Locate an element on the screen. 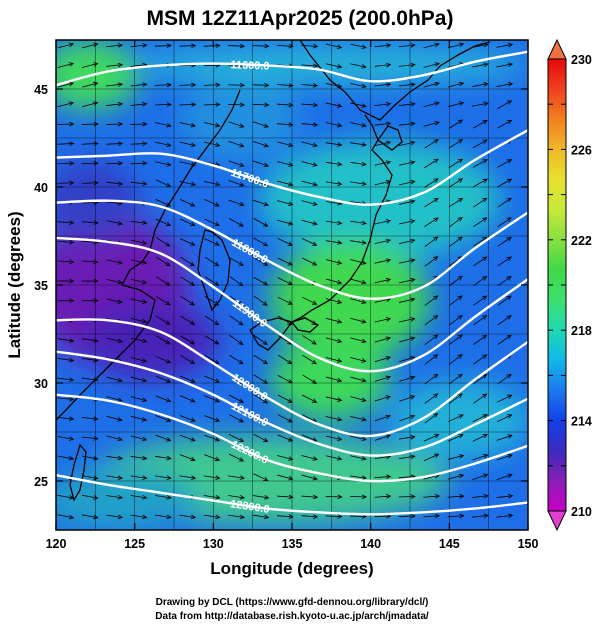 Image resolution: width=599 pixels, height=625 pixels. coast-shikoku is located at coordinates (305, 325).